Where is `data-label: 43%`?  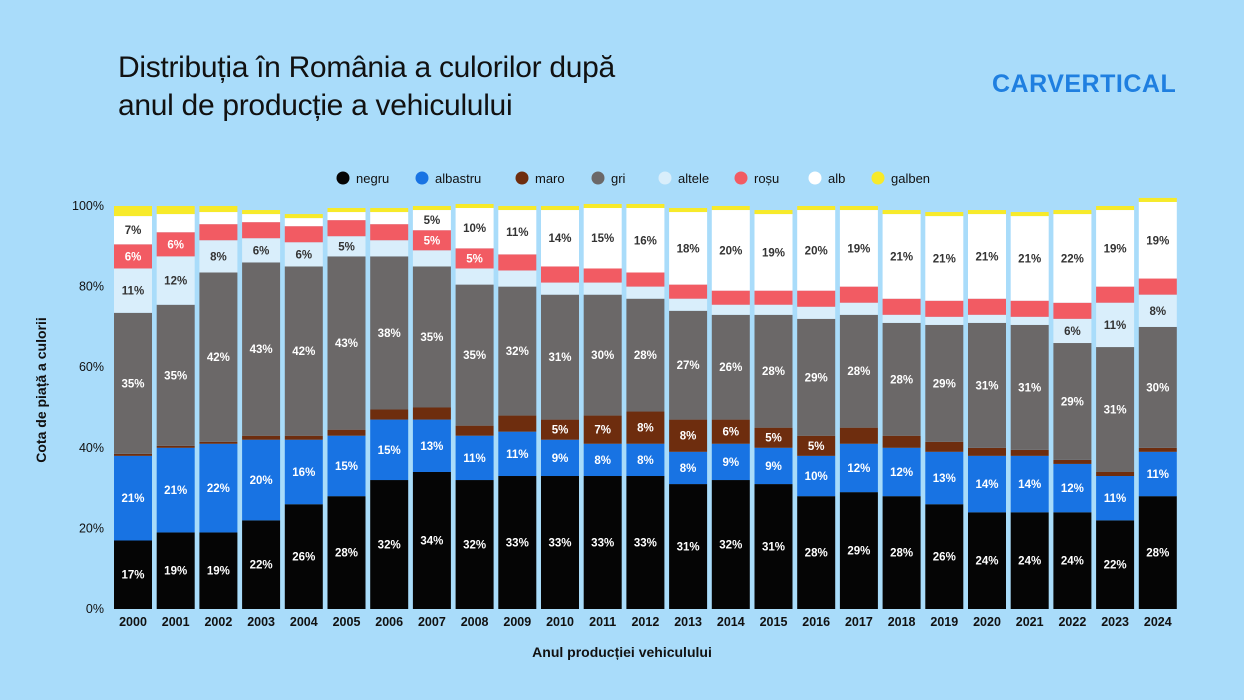 data-label: 43% is located at coordinates (261, 350).